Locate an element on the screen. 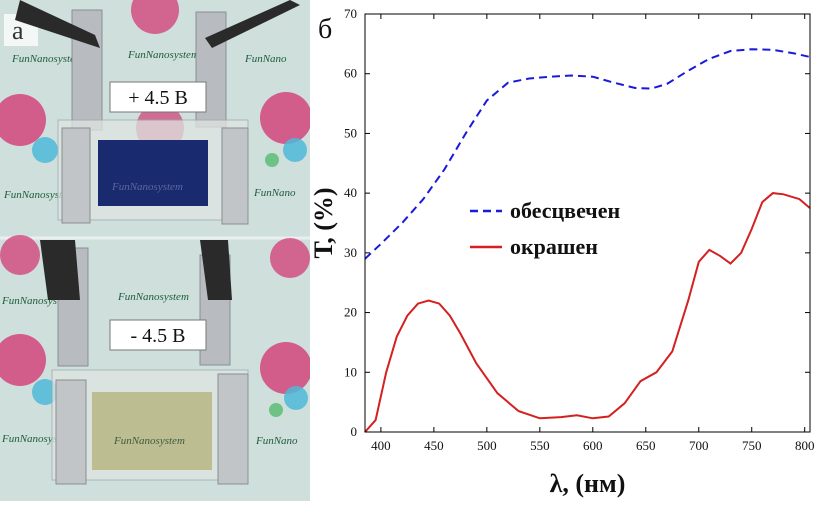 The image size is (816, 506). top-voltage-label: + 4.5 В is located at coordinates (158, 98).